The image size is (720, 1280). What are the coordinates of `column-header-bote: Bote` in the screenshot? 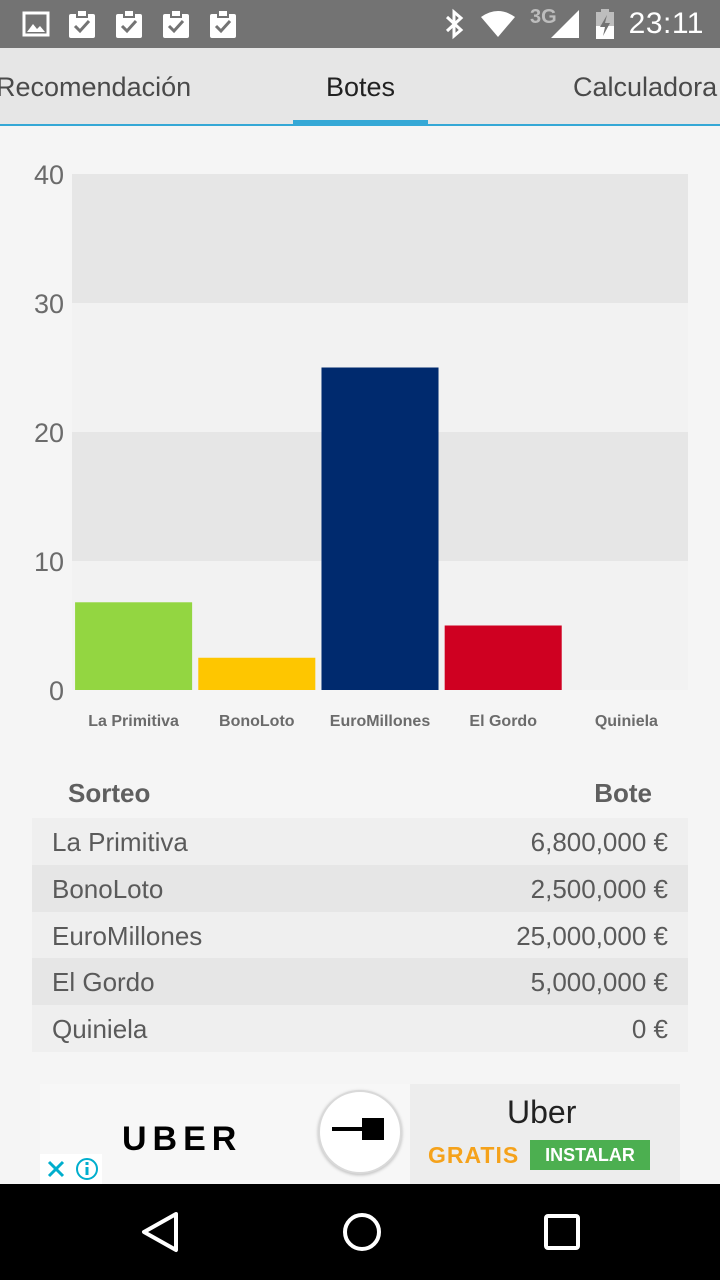 It's located at (623, 793).